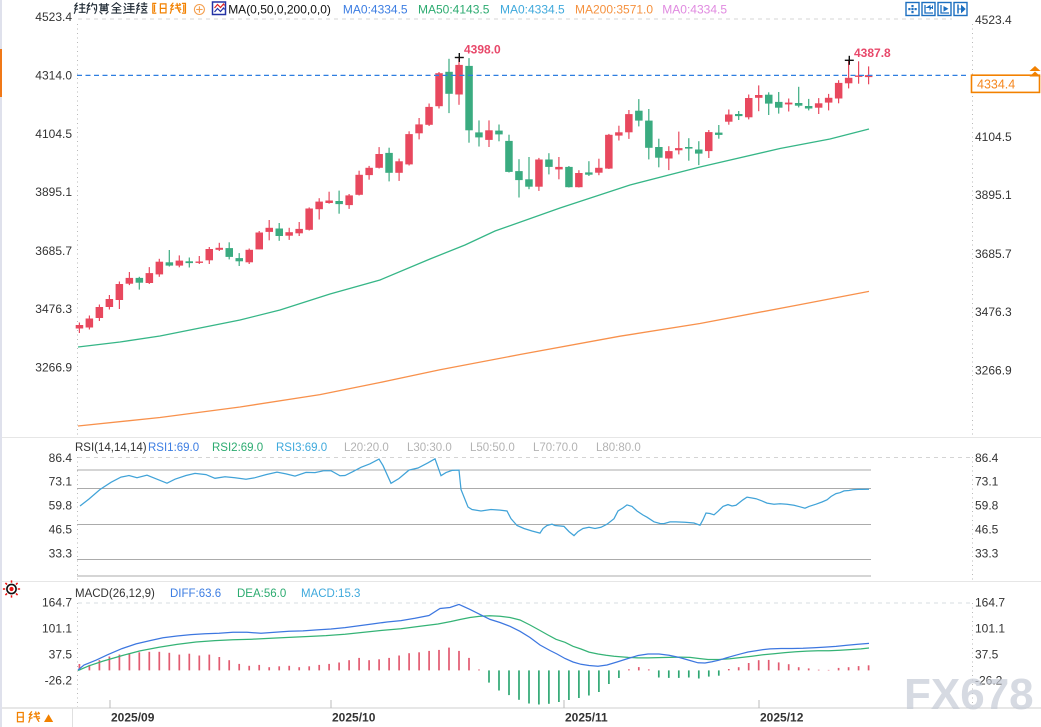 The width and height of the screenshot is (1041, 727). What do you see at coordinates (53, 76) in the screenshot?
I see `svg-text: 4314.0` at bounding box center [53, 76].